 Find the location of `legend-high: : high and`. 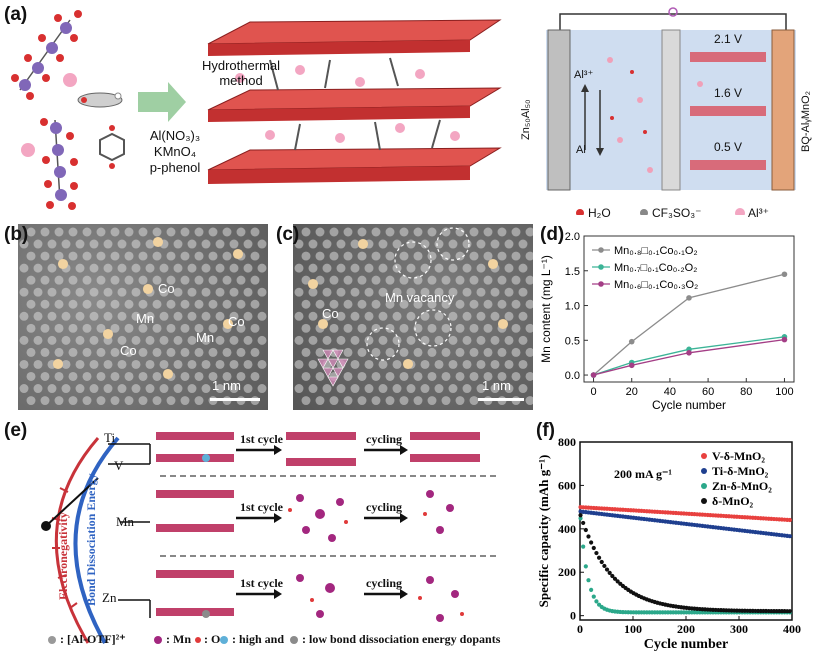

legend-high: : high and is located at coordinates (258, 639).